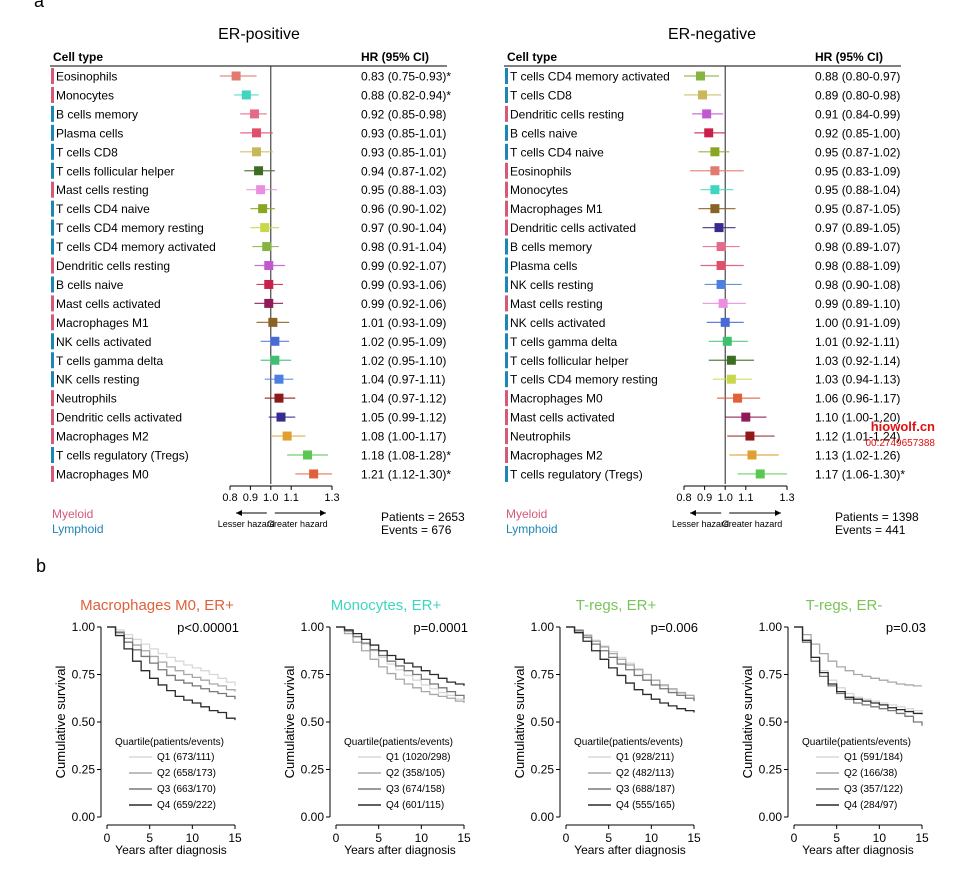 The width and height of the screenshot is (954, 873). What do you see at coordinates (403, 399) in the screenshot?
I see `hr-value: 1.04 (0.97-1.12)` at bounding box center [403, 399].